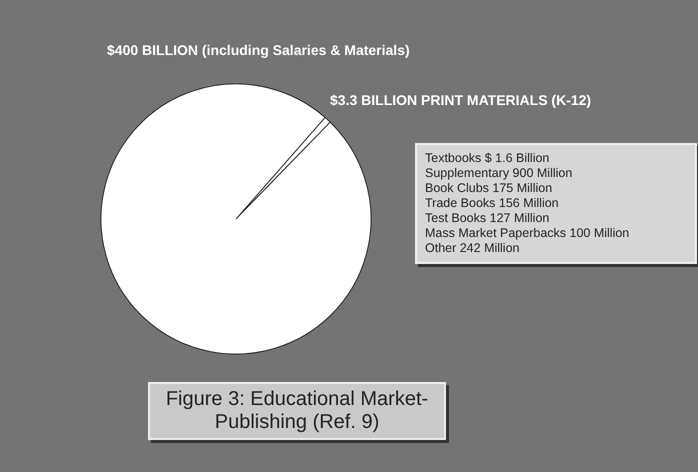 The width and height of the screenshot is (698, 472). What do you see at coordinates (297, 411) in the screenshot?
I see `text: Figure 3: Educational Market-Publishing (Ref. 9)` at bounding box center [297, 411].